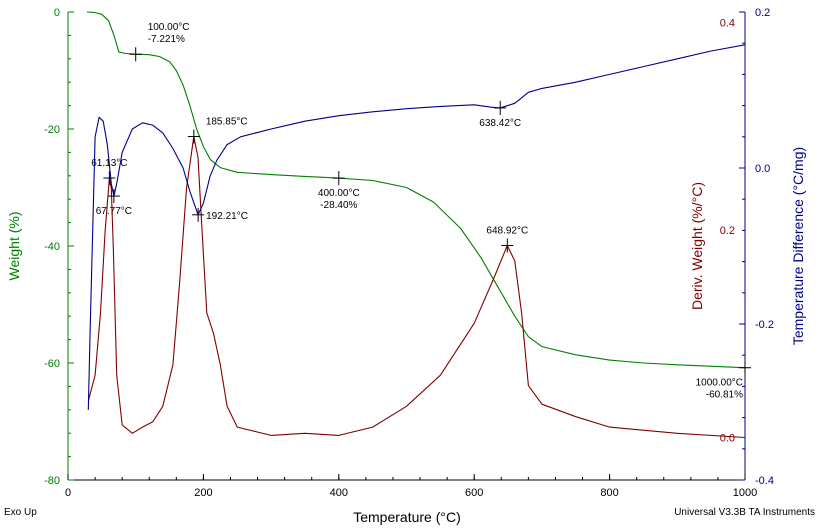 This screenshot has height=530, width=819. What do you see at coordinates (724, 395) in the screenshot?
I see `marker-annotation: -60.81%` at bounding box center [724, 395].